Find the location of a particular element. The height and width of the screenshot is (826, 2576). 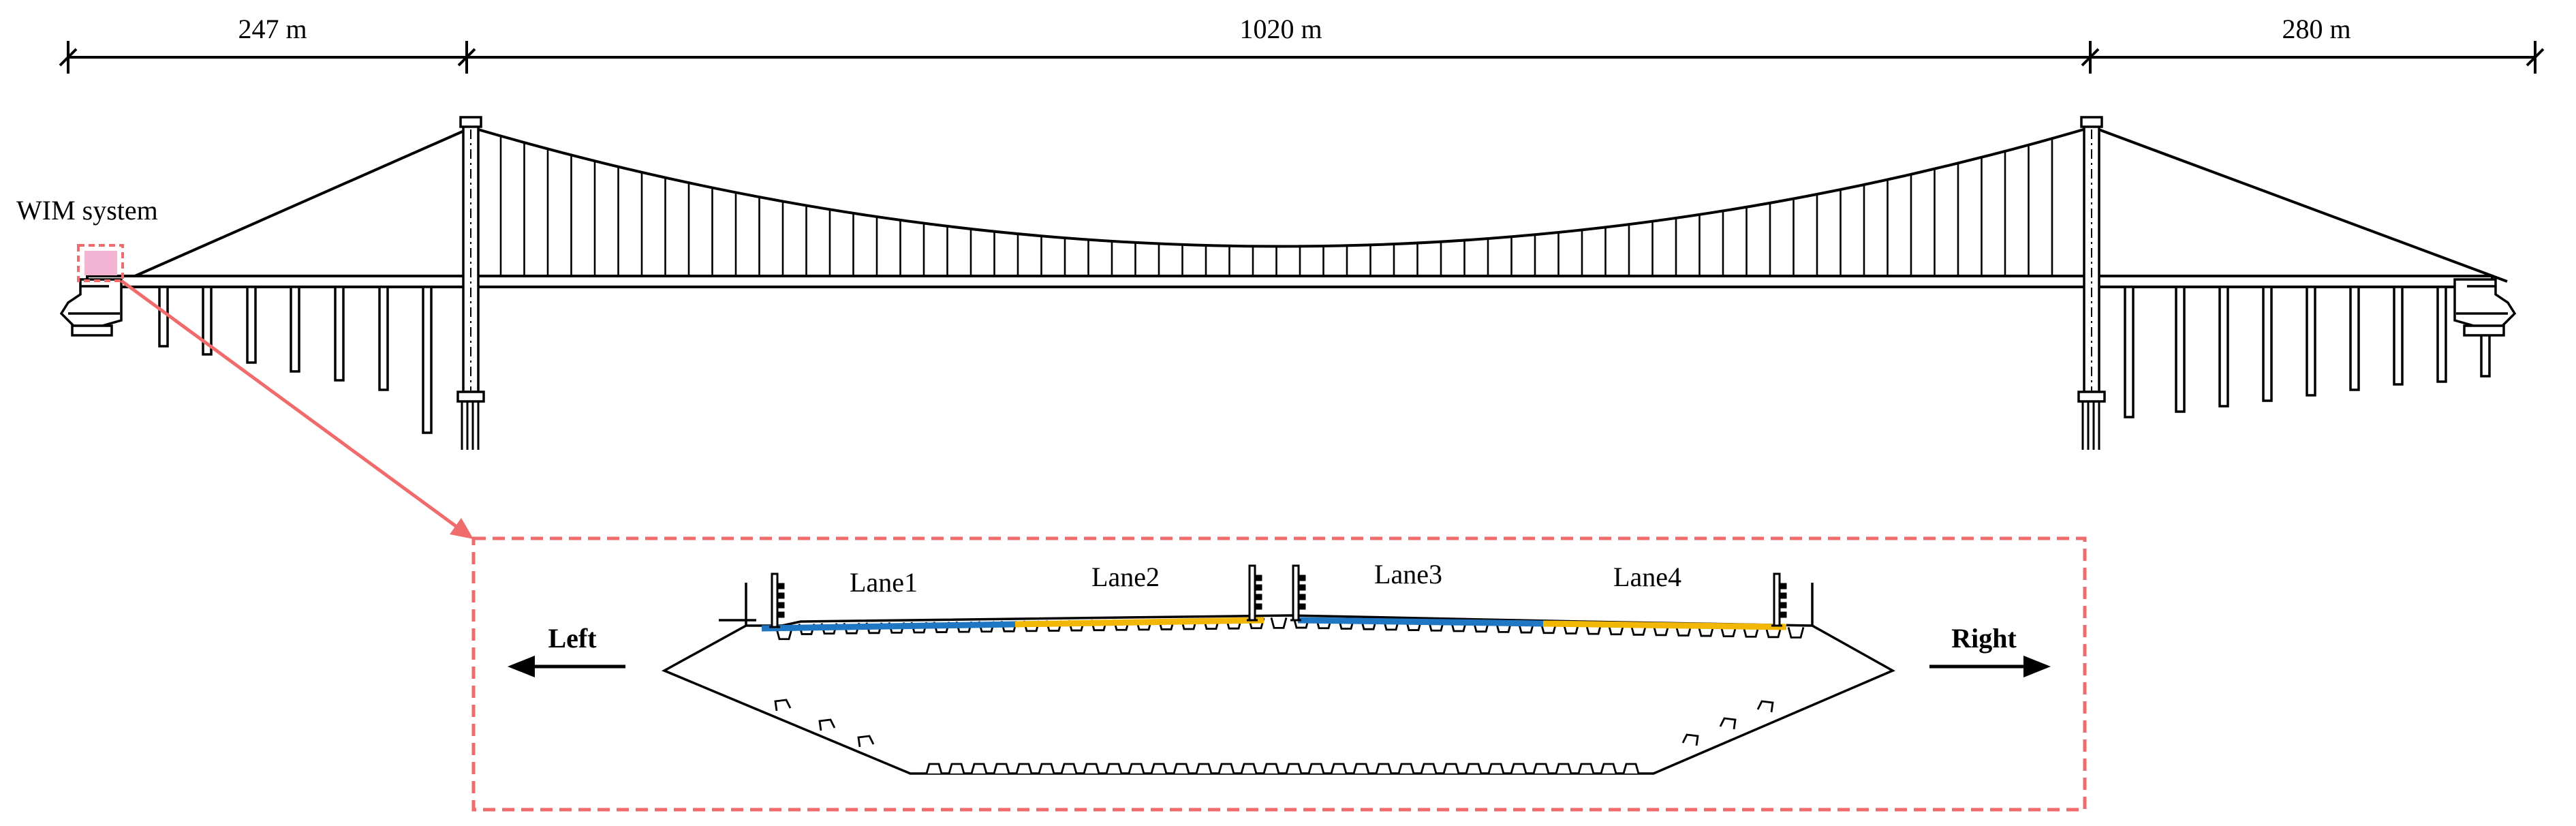

lane4-label: Lane4 is located at coordinates (1647, 577).